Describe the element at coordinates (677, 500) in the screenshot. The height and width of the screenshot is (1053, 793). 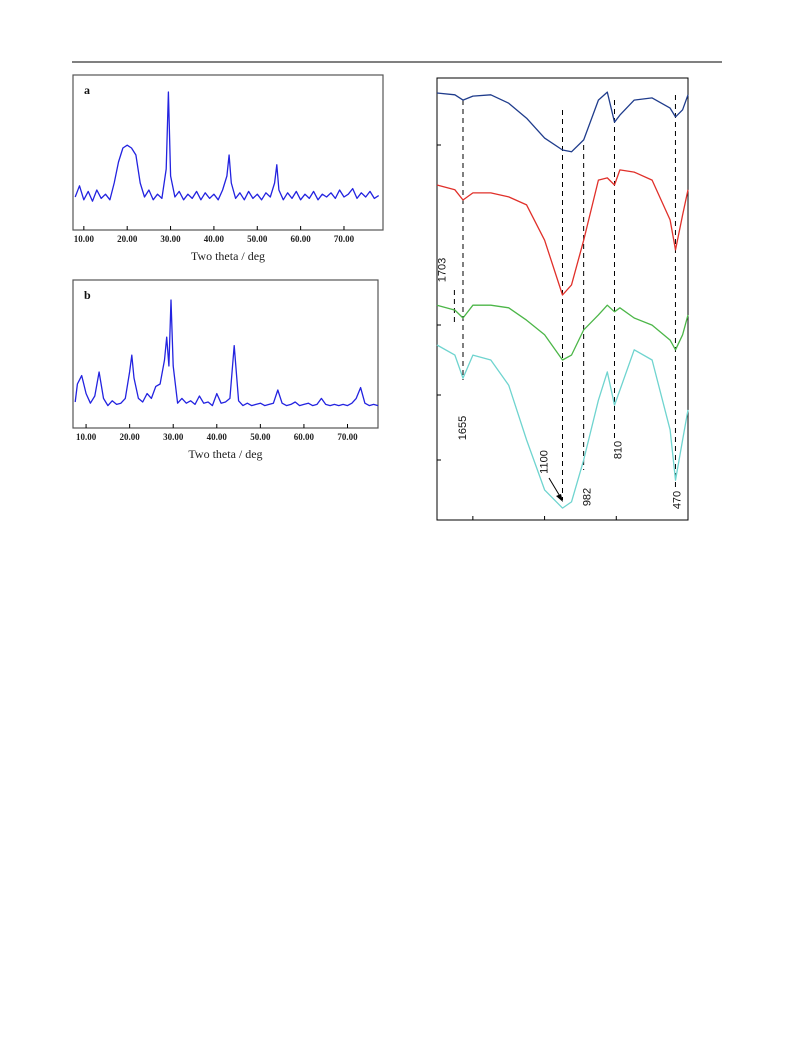
I see `peak-label: 470` at that location.